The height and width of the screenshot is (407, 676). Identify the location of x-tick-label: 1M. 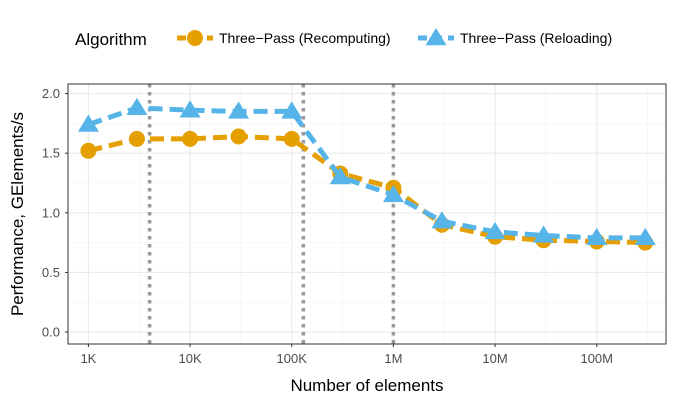
(393, 358).